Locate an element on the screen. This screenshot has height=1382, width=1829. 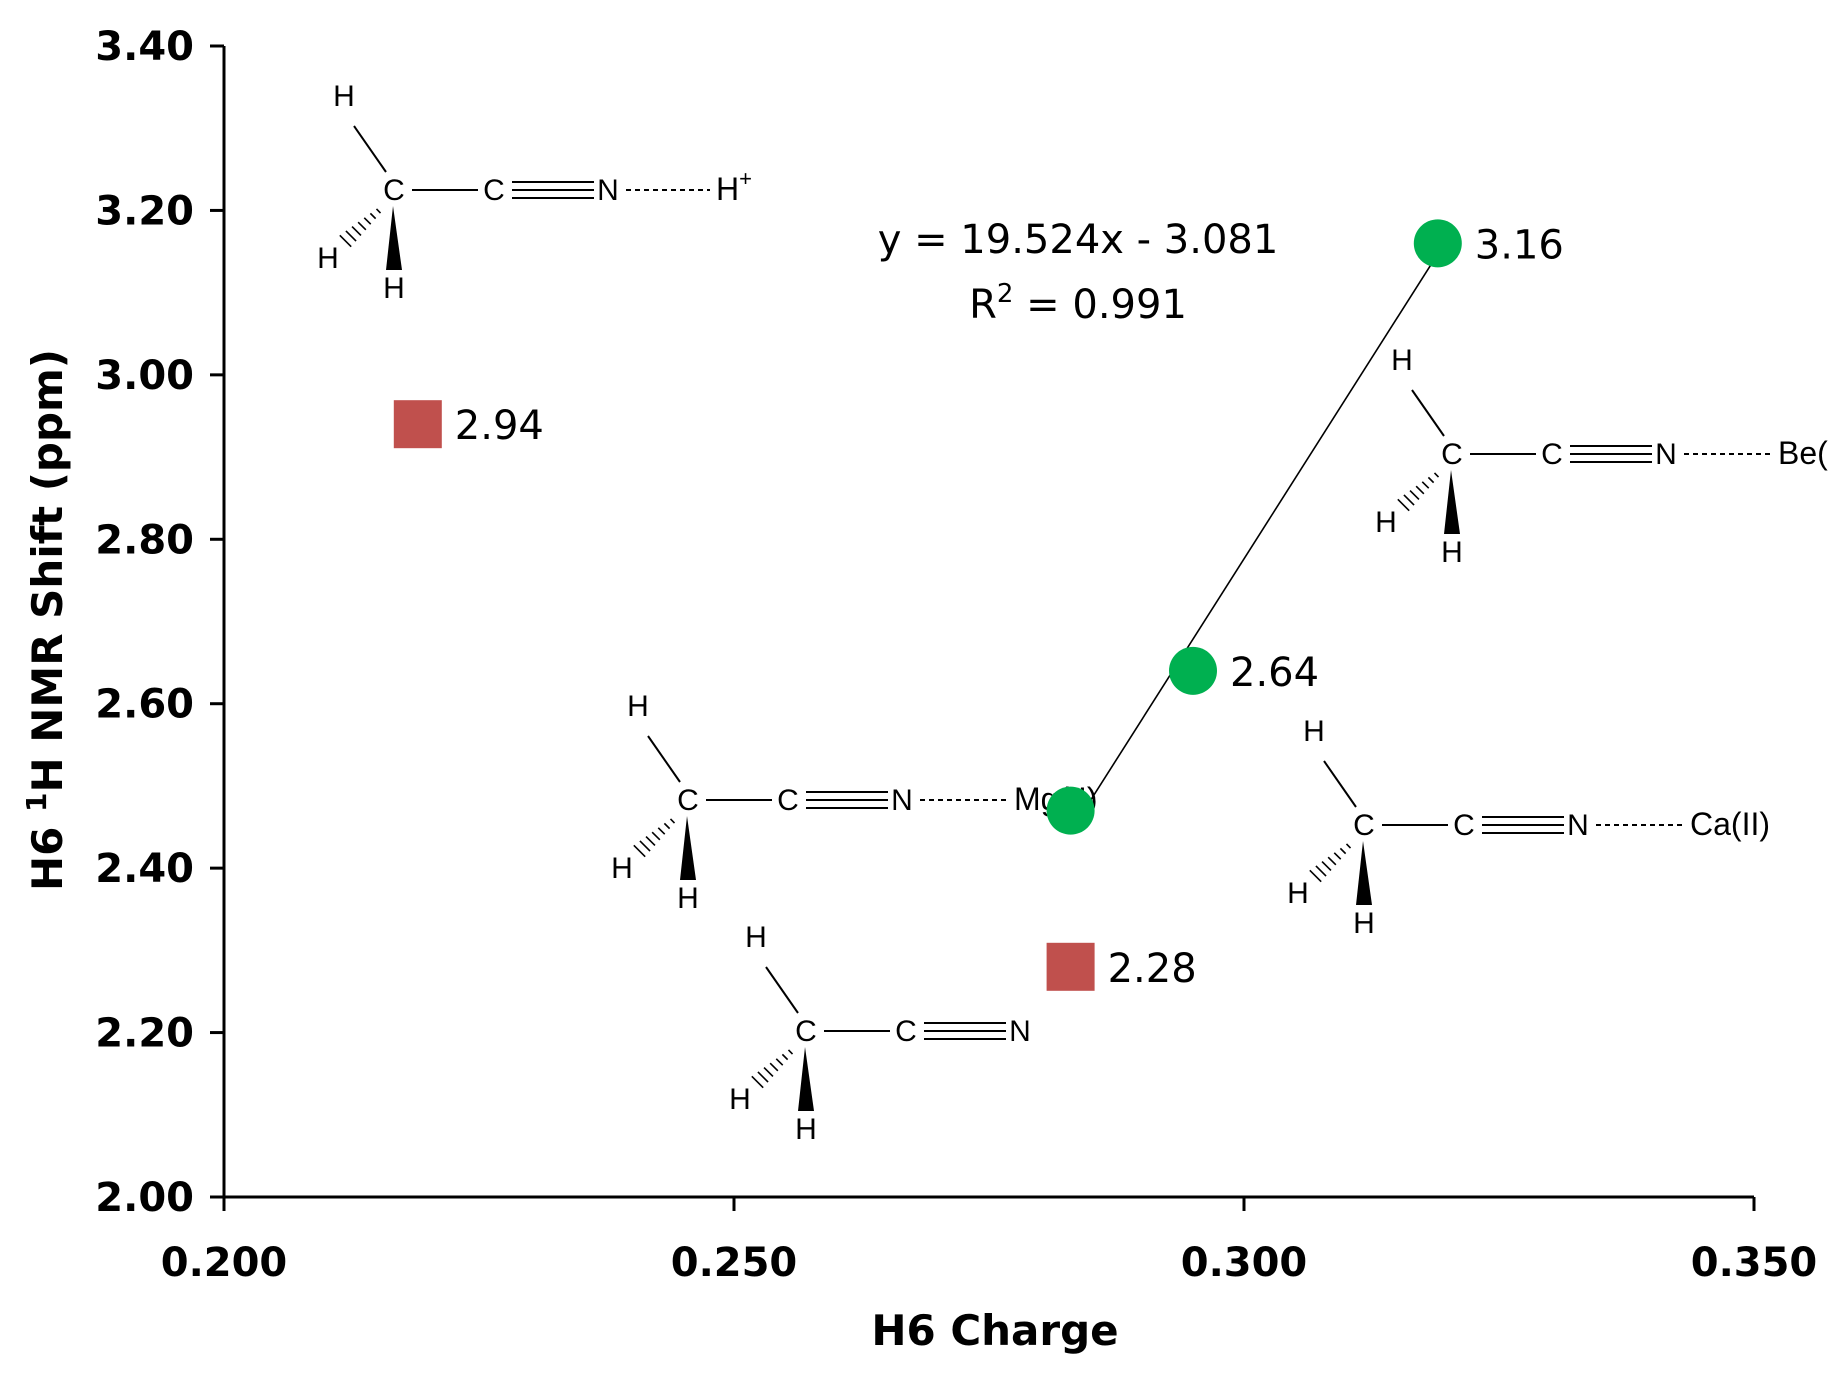
structure-acetonitrile-free: H C H H C N is located at coordinates (880, 1033).